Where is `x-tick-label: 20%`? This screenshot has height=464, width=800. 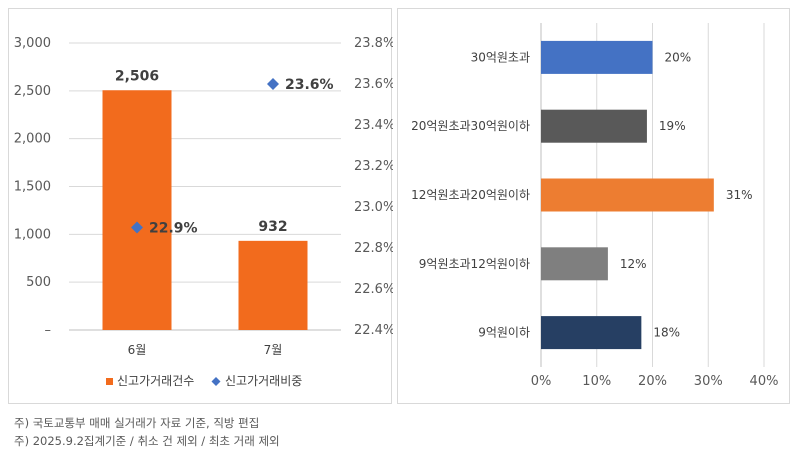 x-tick-label: 20% is located at coordinates (652, 381).